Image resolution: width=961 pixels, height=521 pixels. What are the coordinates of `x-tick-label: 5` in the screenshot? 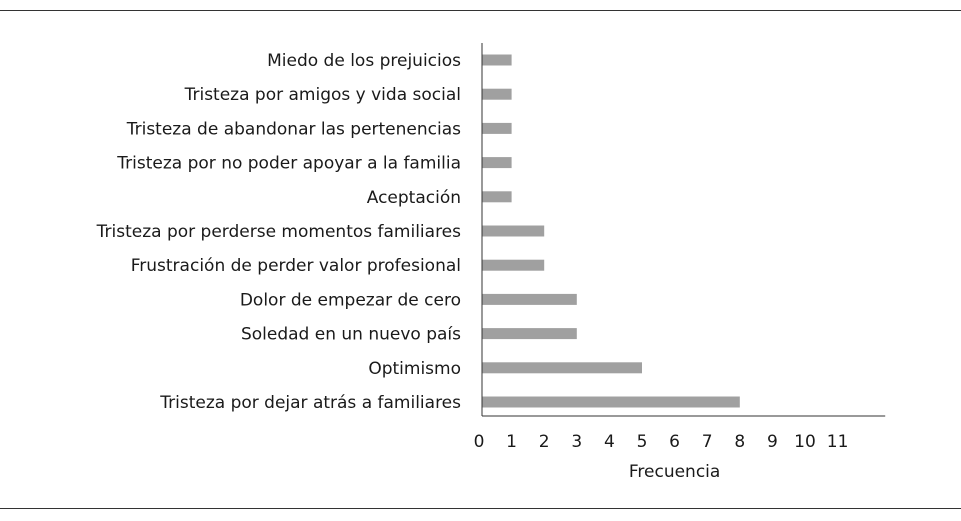 It's located at (642, 442).